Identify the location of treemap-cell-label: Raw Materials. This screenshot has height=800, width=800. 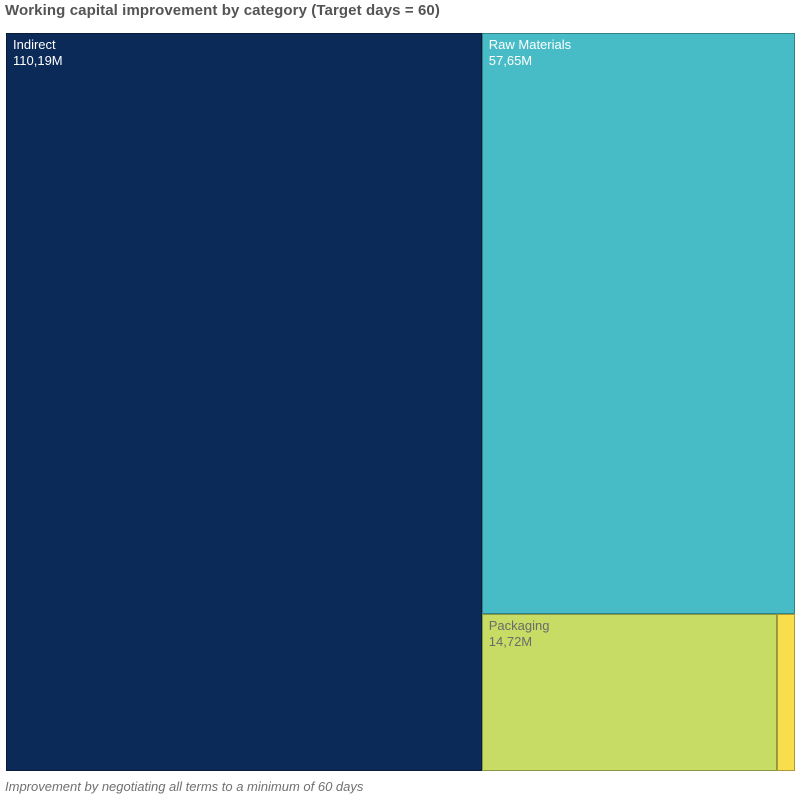
(530, 44).